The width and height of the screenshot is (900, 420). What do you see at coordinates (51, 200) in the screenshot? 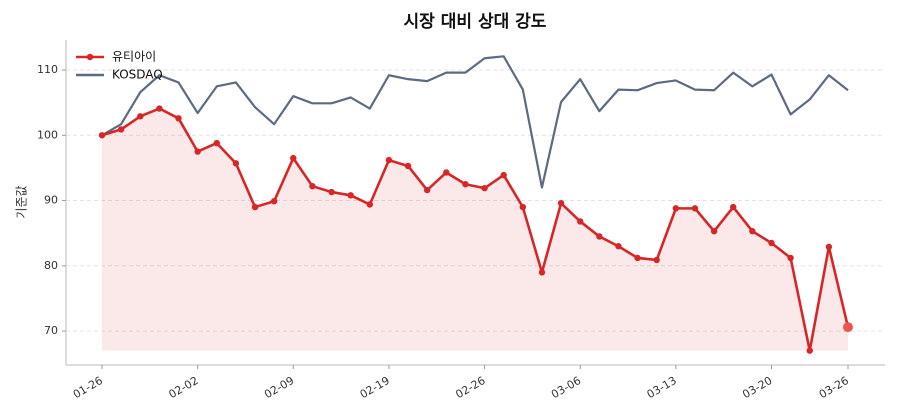
I see `y-tick-label: 90` at bounding box center [51, 200].